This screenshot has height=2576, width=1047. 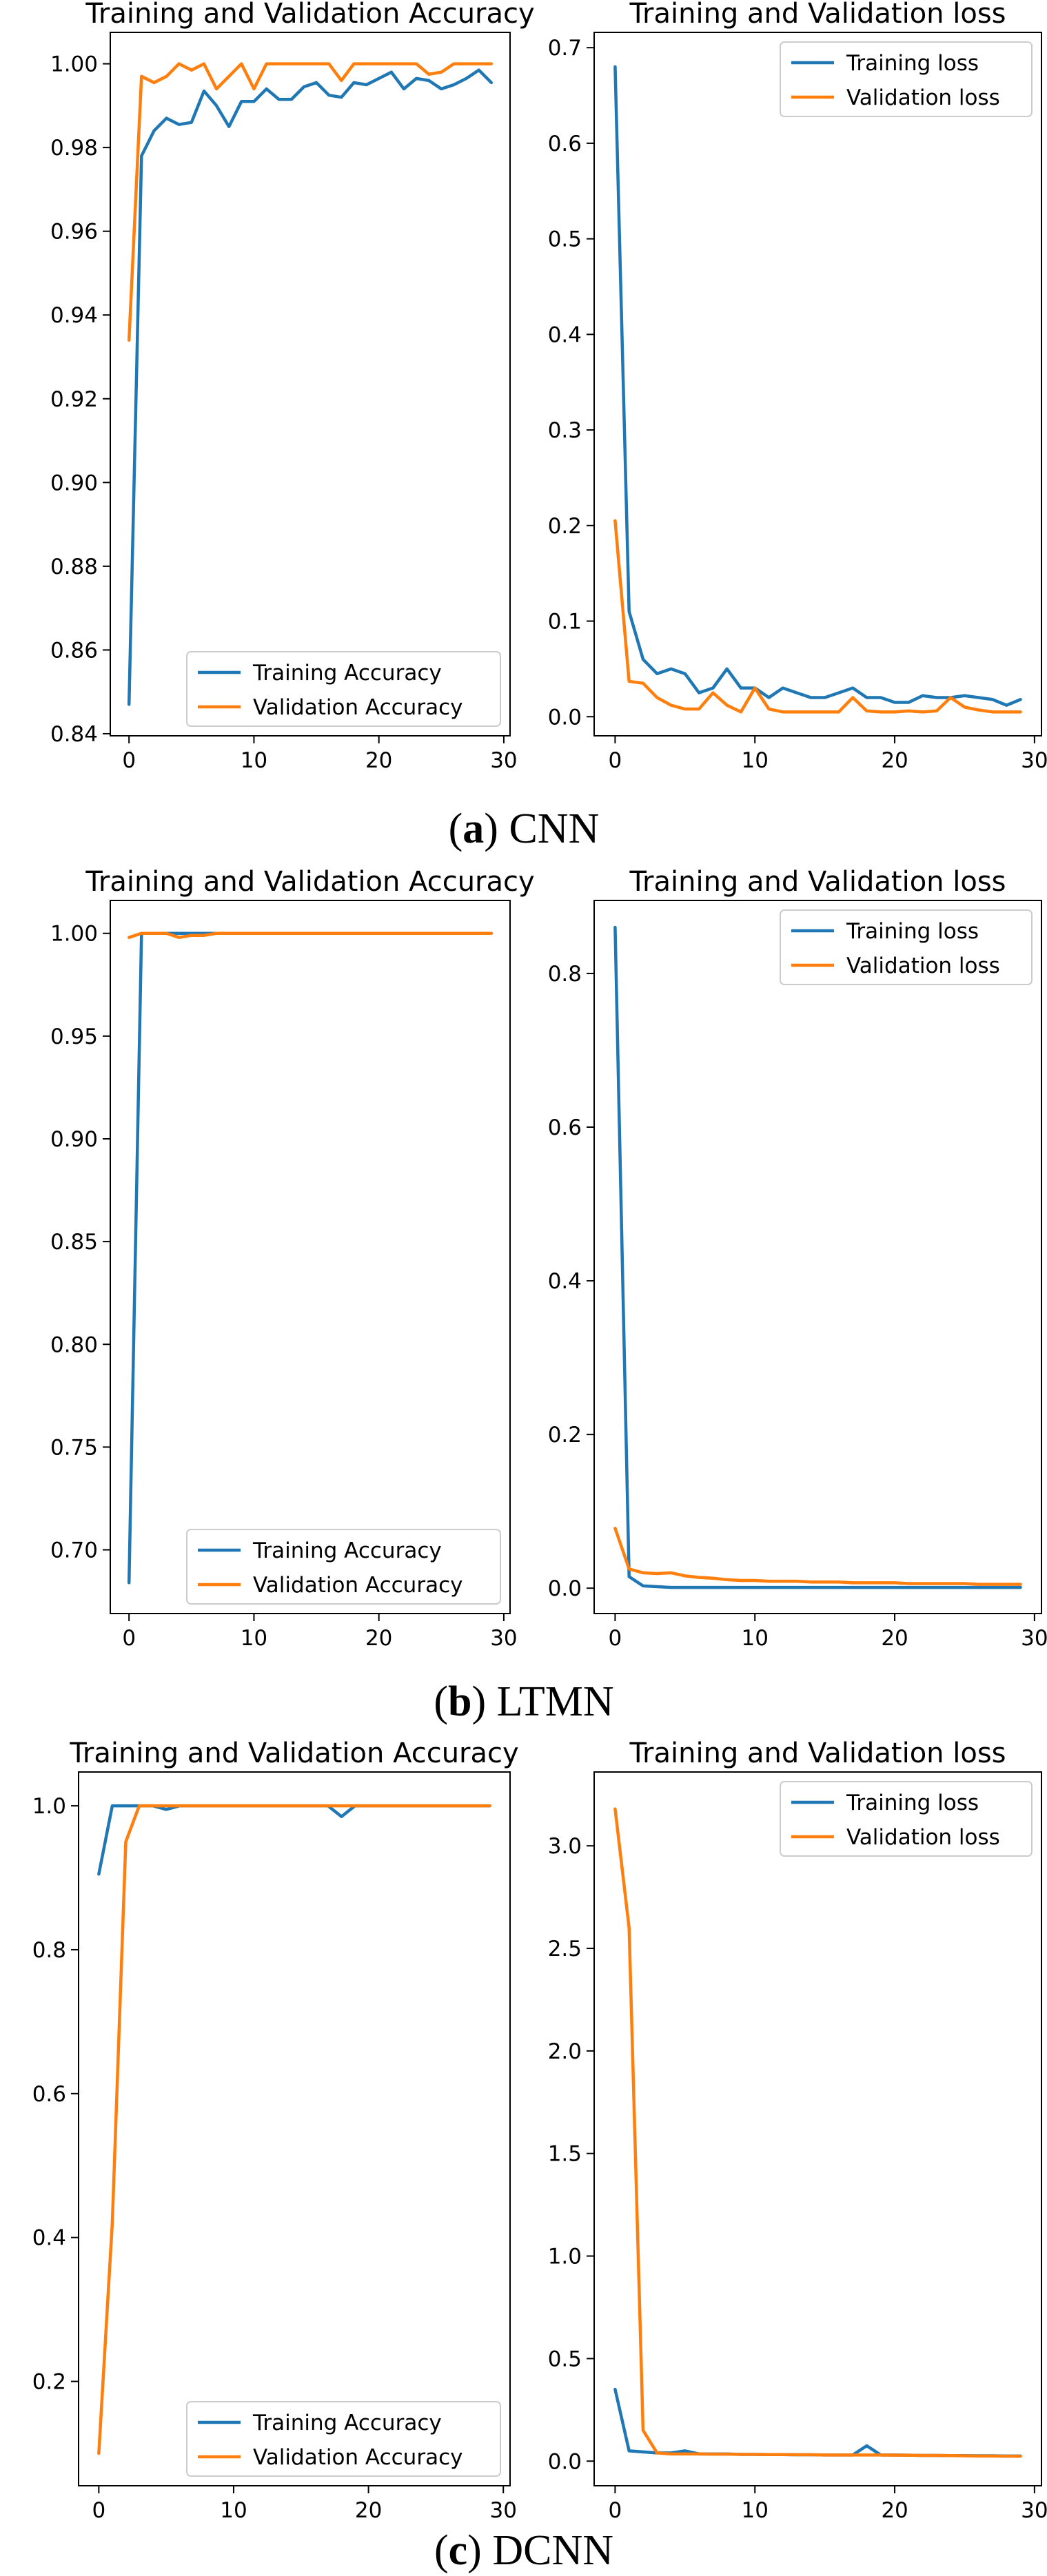 I want to click on figure-caption: (a) CNN, so click(x=524, y=828).